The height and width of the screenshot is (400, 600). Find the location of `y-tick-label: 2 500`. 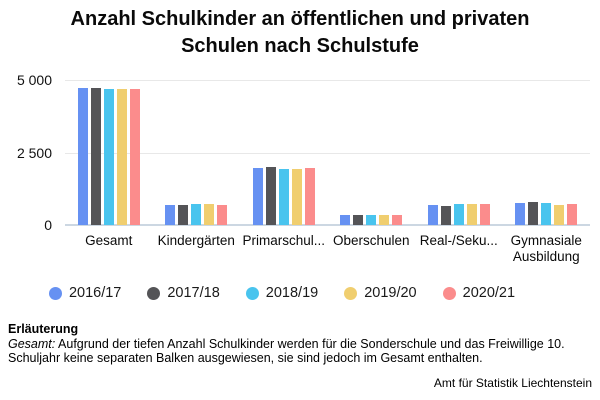

y-tick-label: 2 500 is located at coordinates (34, 152).